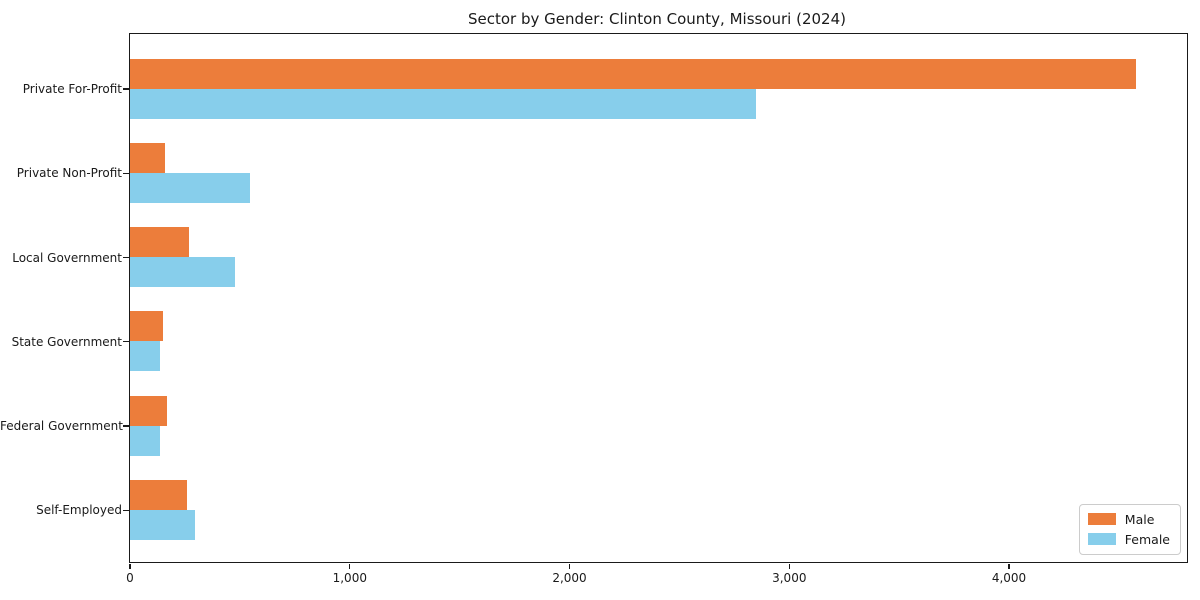  Describe the element at coordinates (349, 578) in the screenshot. I see `x-axis-tick-label: 1,000` at that location.